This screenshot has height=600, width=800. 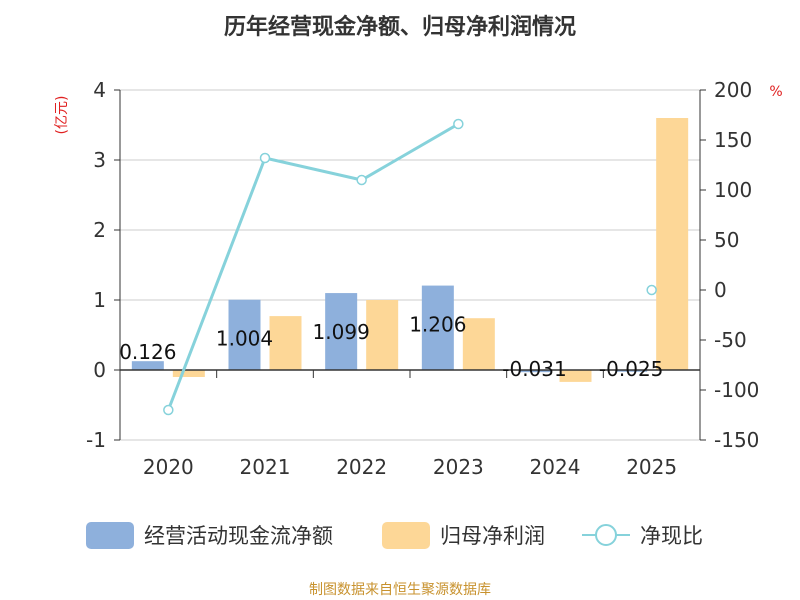 What do you see at coordinates (534, 369) in the screenshot?
I see `cashflow-data-label: -0.031` at bounding box center [534, 369].